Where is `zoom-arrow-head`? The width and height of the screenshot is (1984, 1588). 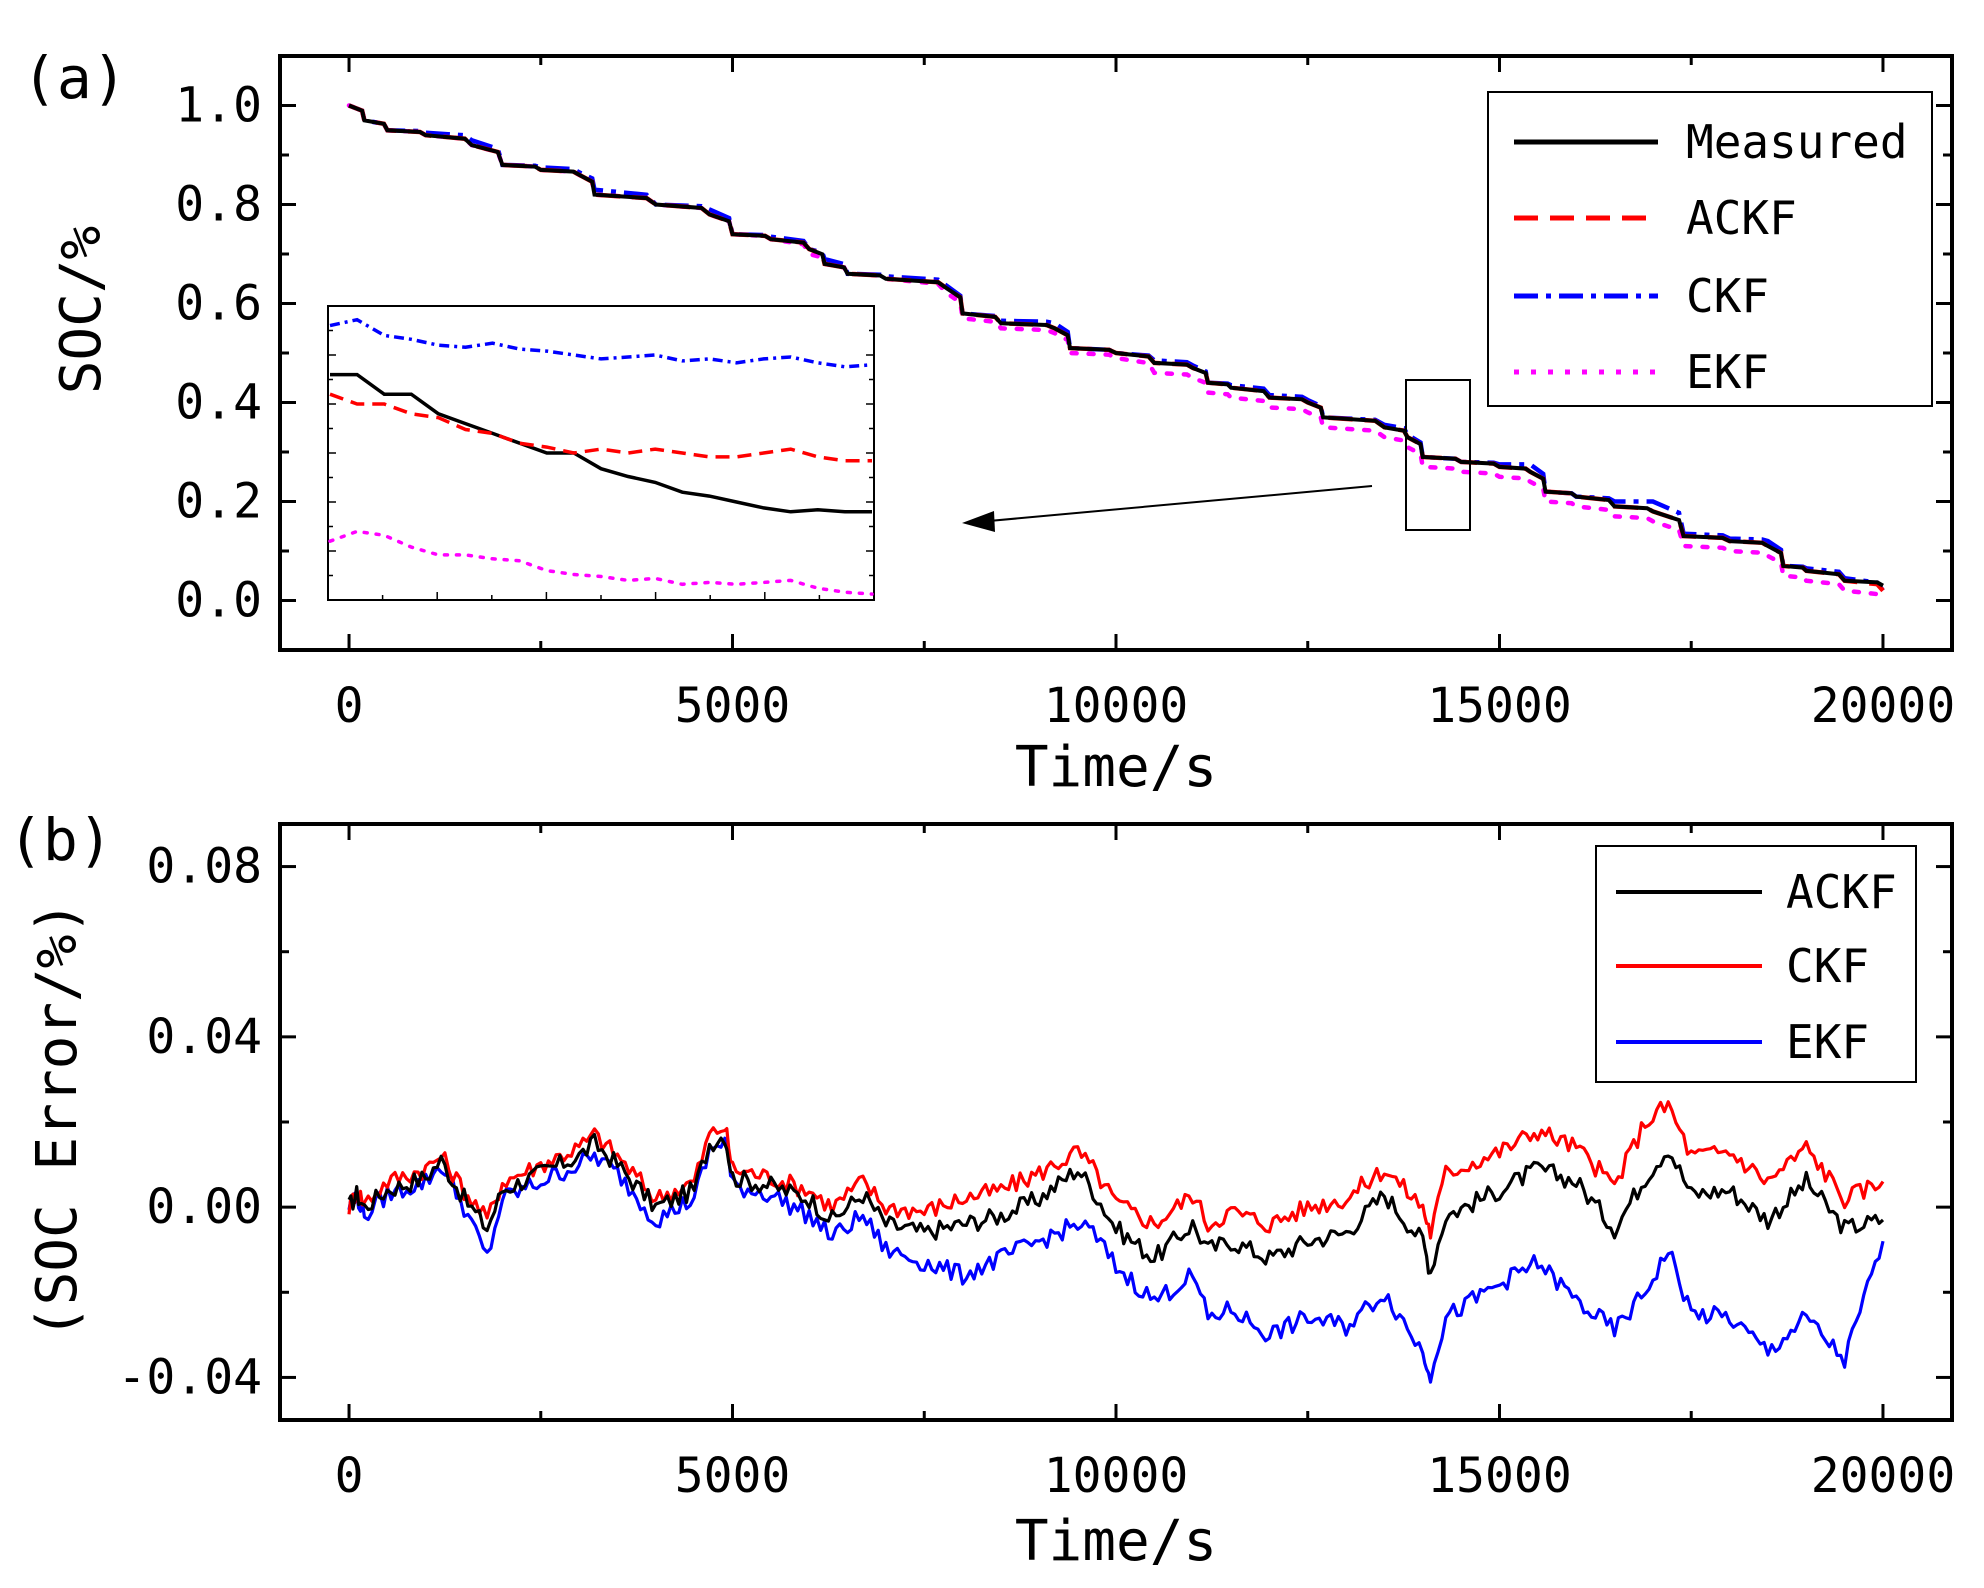 zoom-arrow-head is located at coordinates (978, 521).